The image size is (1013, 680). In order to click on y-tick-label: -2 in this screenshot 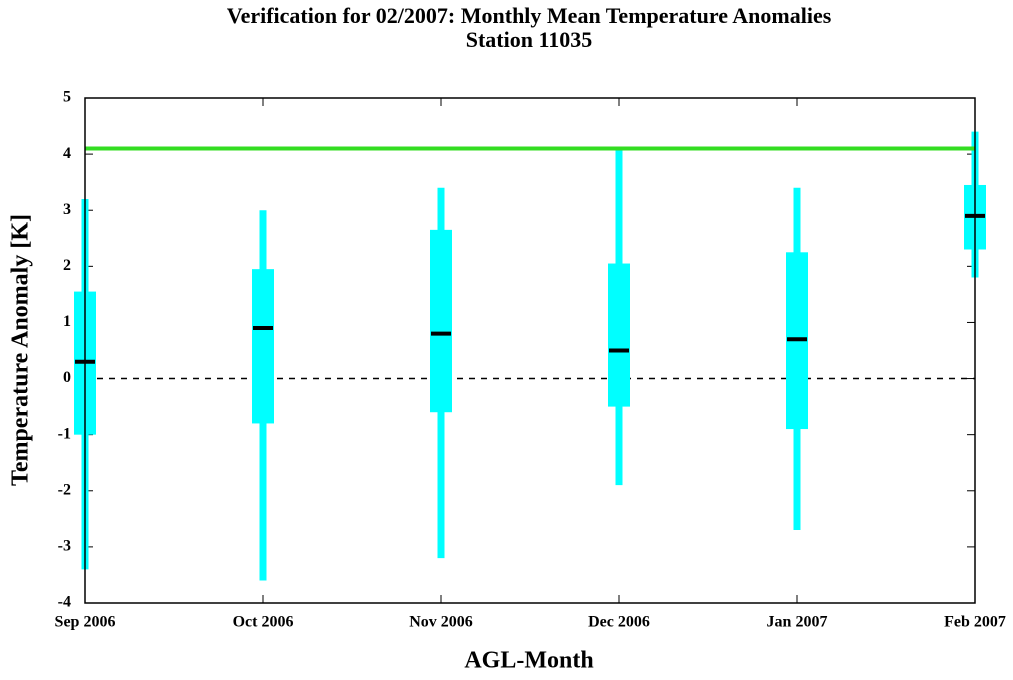, I will do `click(64, 489)`.